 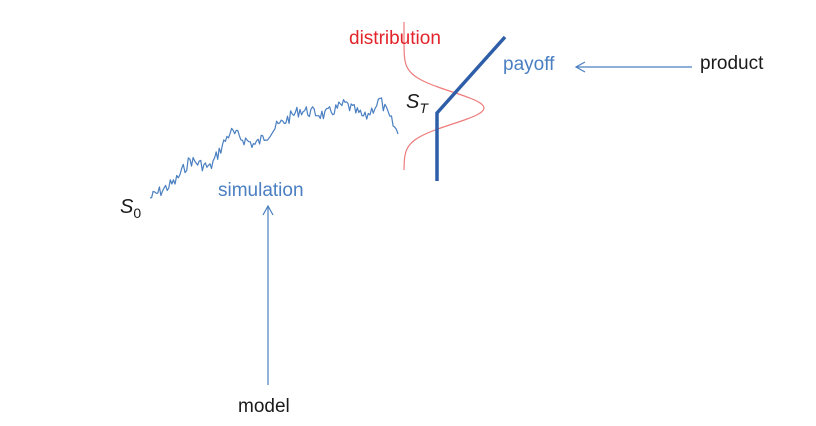 What do you see at coordinates (130, 208) in the screenshot?
I see `s0-label: S0` at bounding box center [130, 208].